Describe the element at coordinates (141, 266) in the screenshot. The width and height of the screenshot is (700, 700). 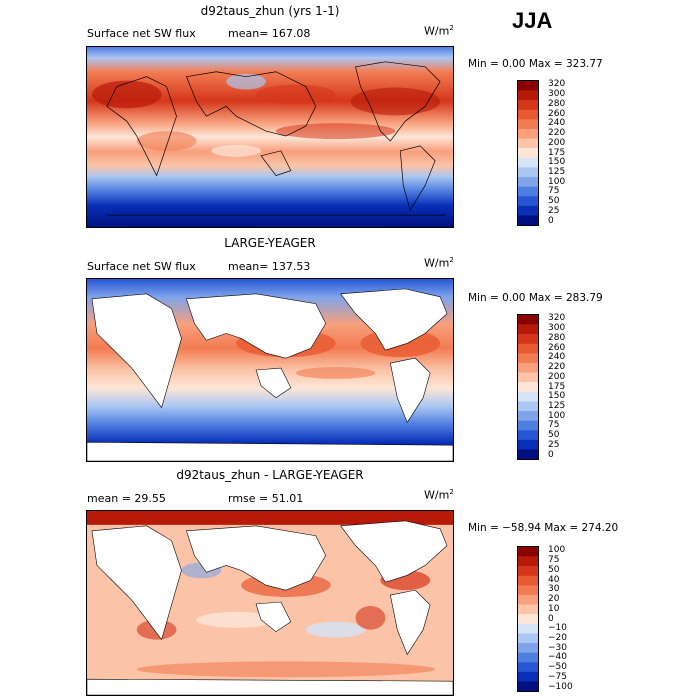
I see `panel-2-field-label: Surface net SW flux` at that location.